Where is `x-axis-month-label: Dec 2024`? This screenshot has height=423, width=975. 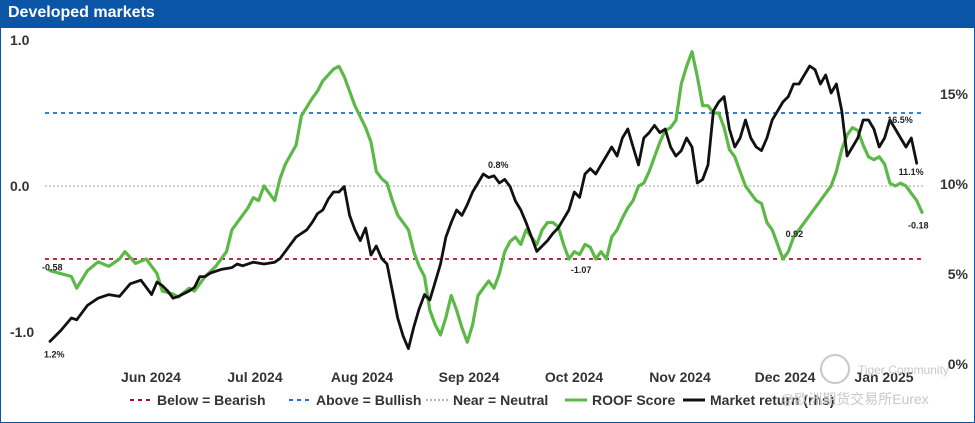
x-axis-month-label: Dec 2024 is located at coordinates (785, 377).